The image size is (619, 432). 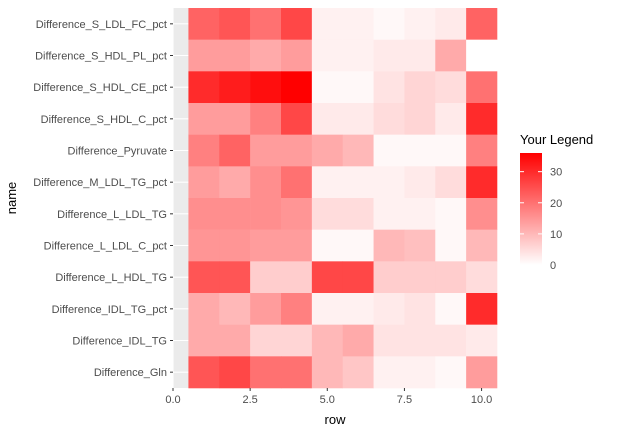 I want to click on legend-title: Your Legend, so click(x=556, y=139).